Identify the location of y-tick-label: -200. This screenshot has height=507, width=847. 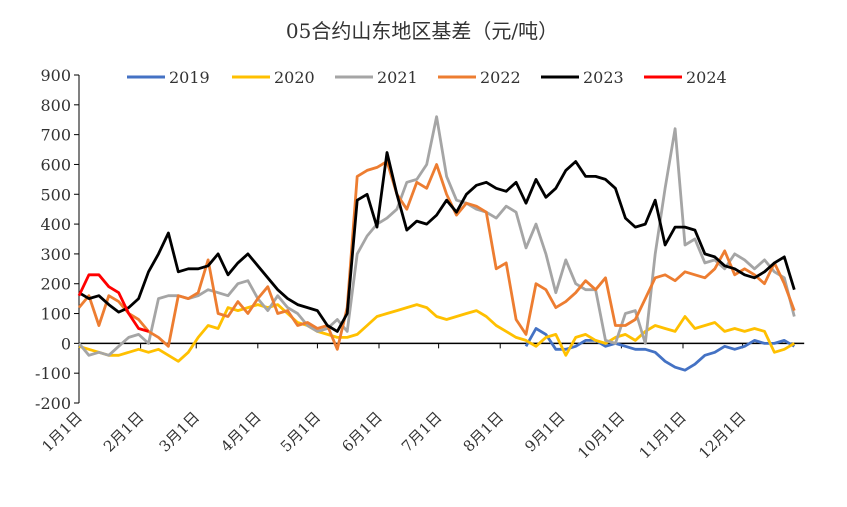
(53, 403).